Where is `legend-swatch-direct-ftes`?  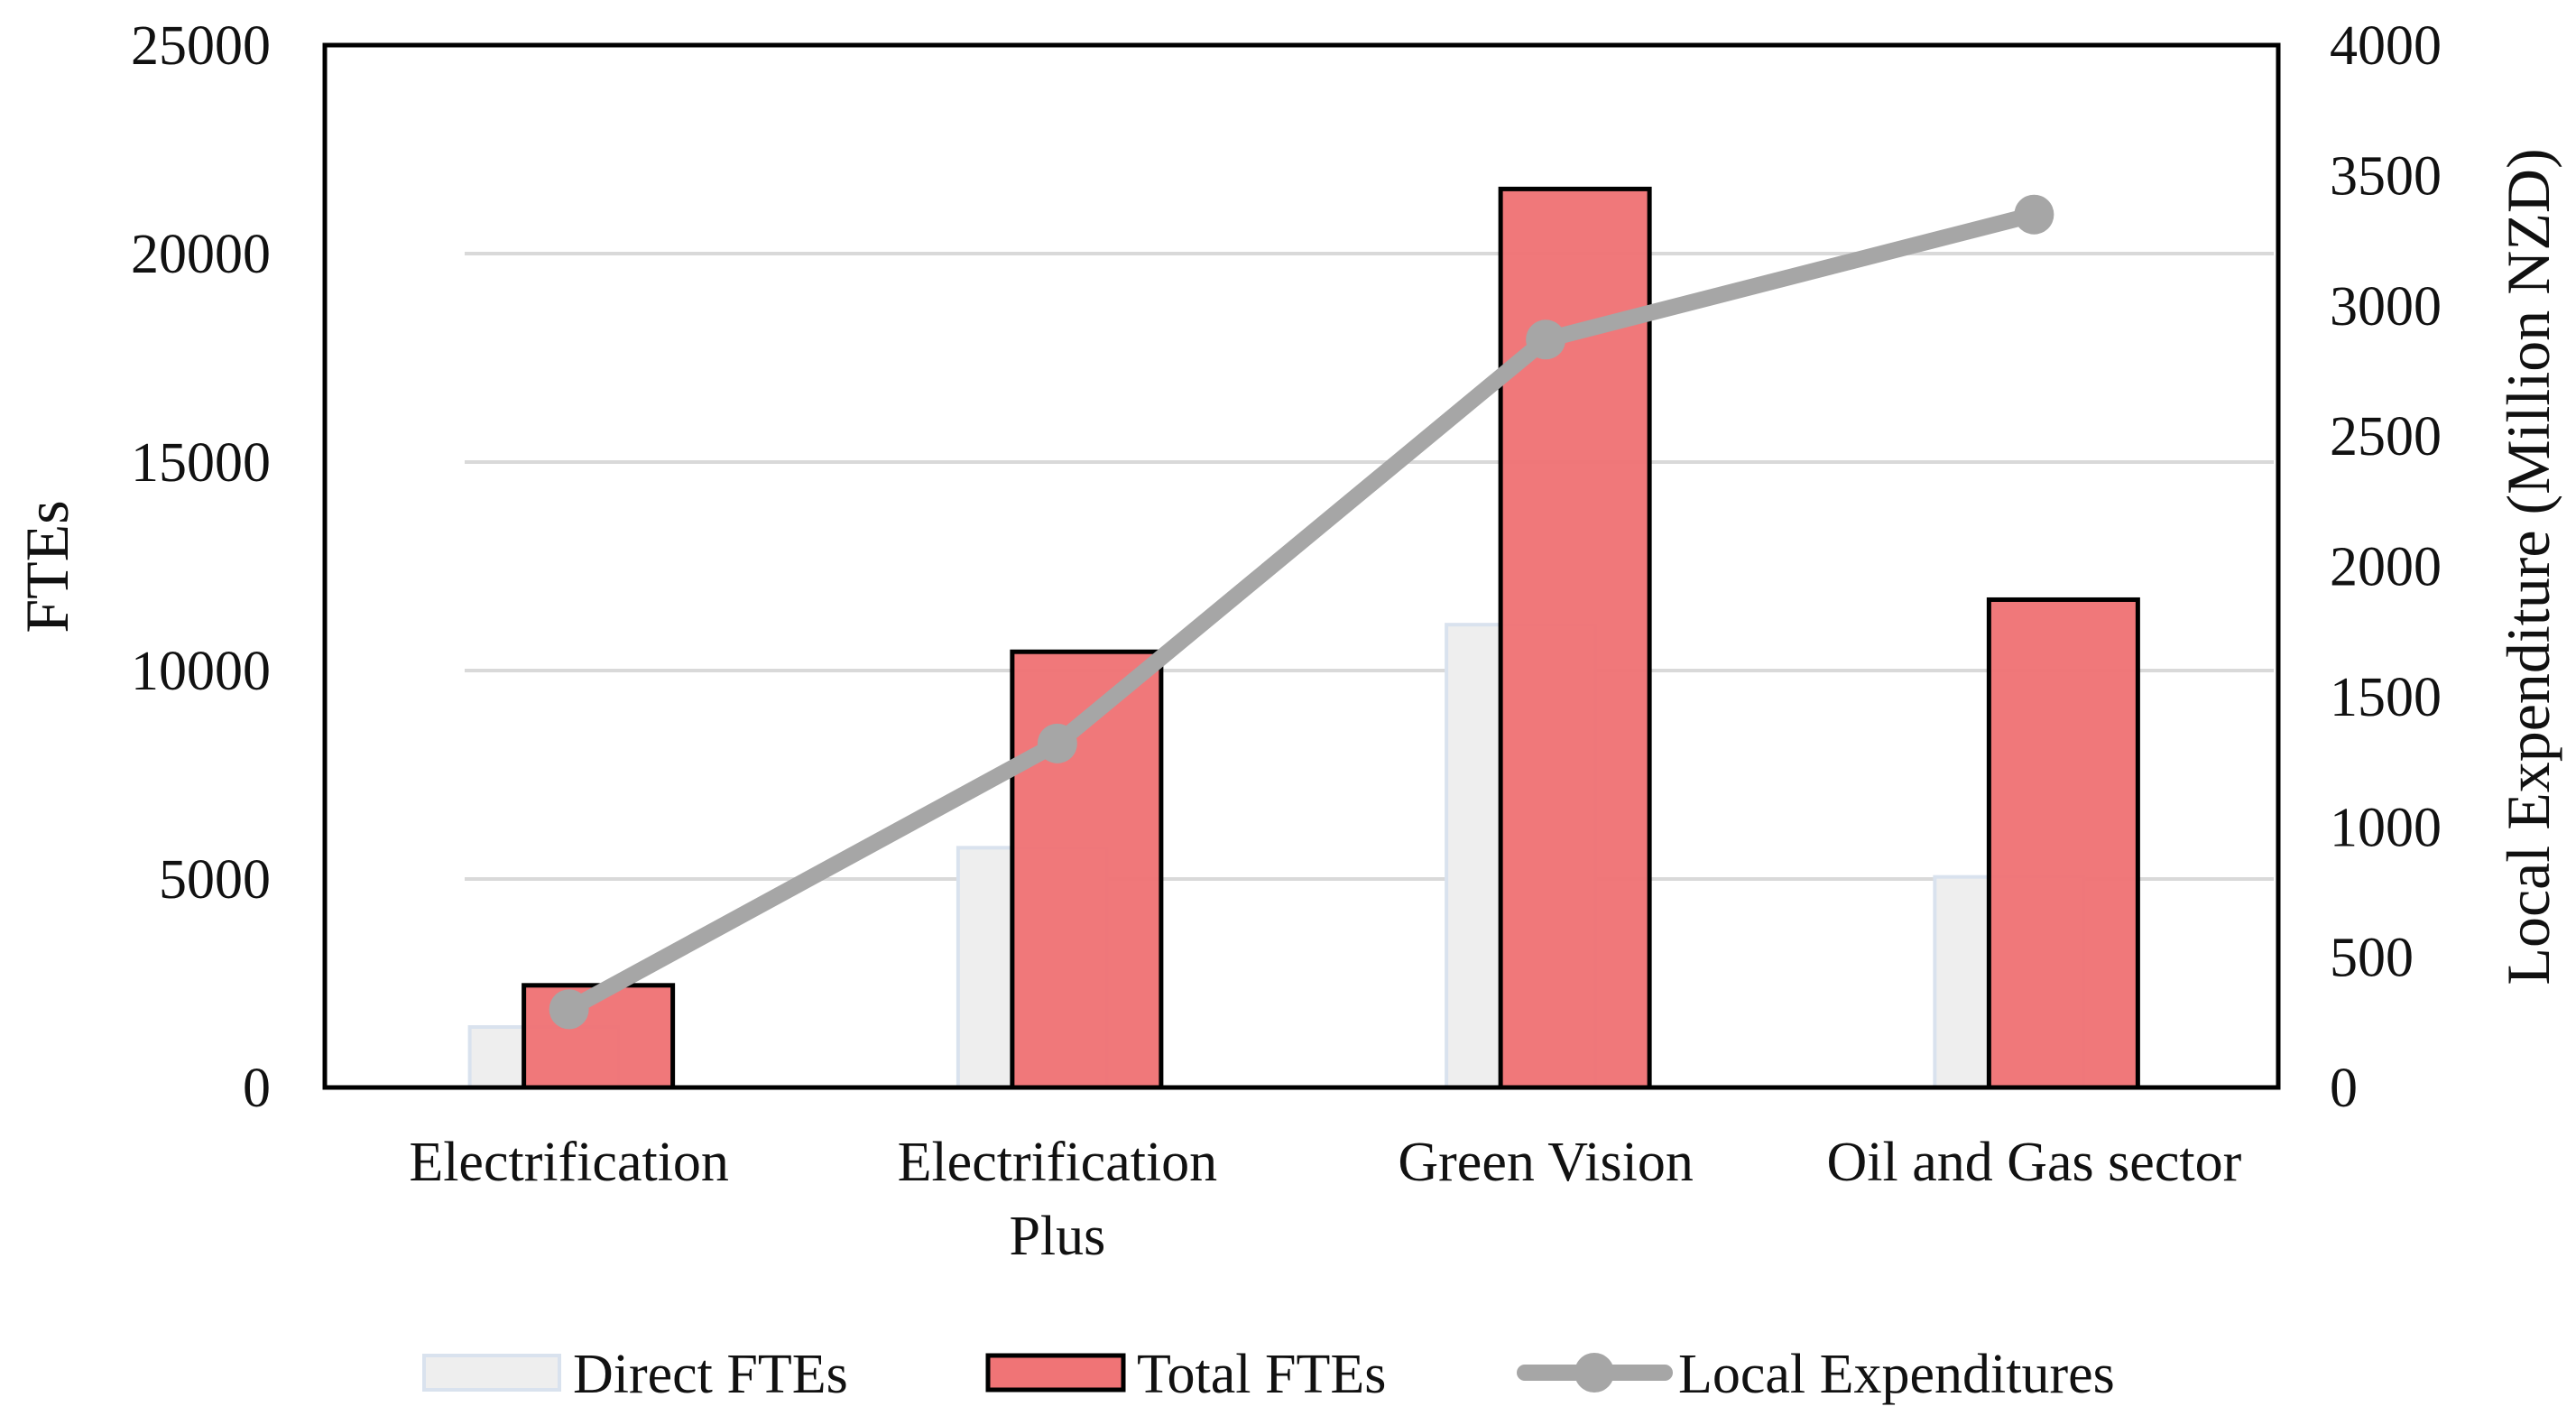 legend-swatch-direct-ftes is located at coordinates (491, 1373).